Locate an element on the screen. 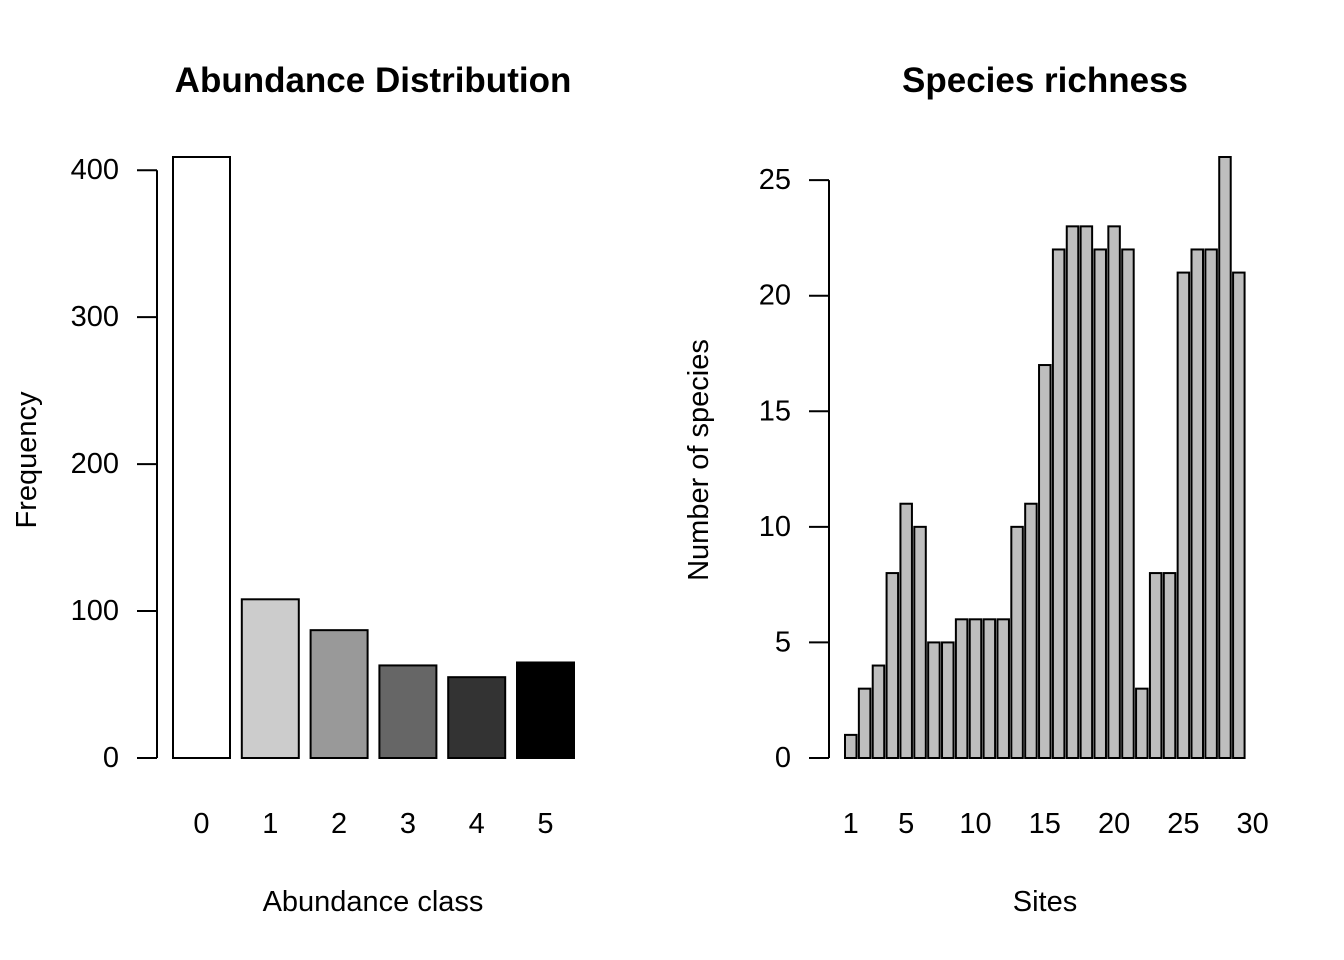  abundance-y-axis: 0 100 200 300 400 is located at coordinates (114, 464).